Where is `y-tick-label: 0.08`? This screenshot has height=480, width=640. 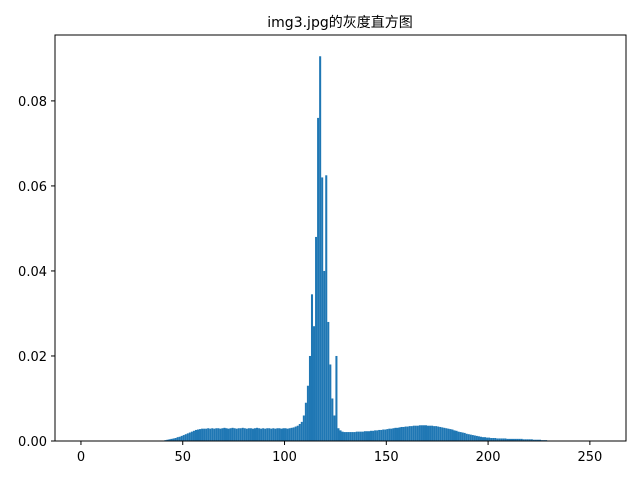
y-tick-label: 0.08 is located at coordinates (32, 102).